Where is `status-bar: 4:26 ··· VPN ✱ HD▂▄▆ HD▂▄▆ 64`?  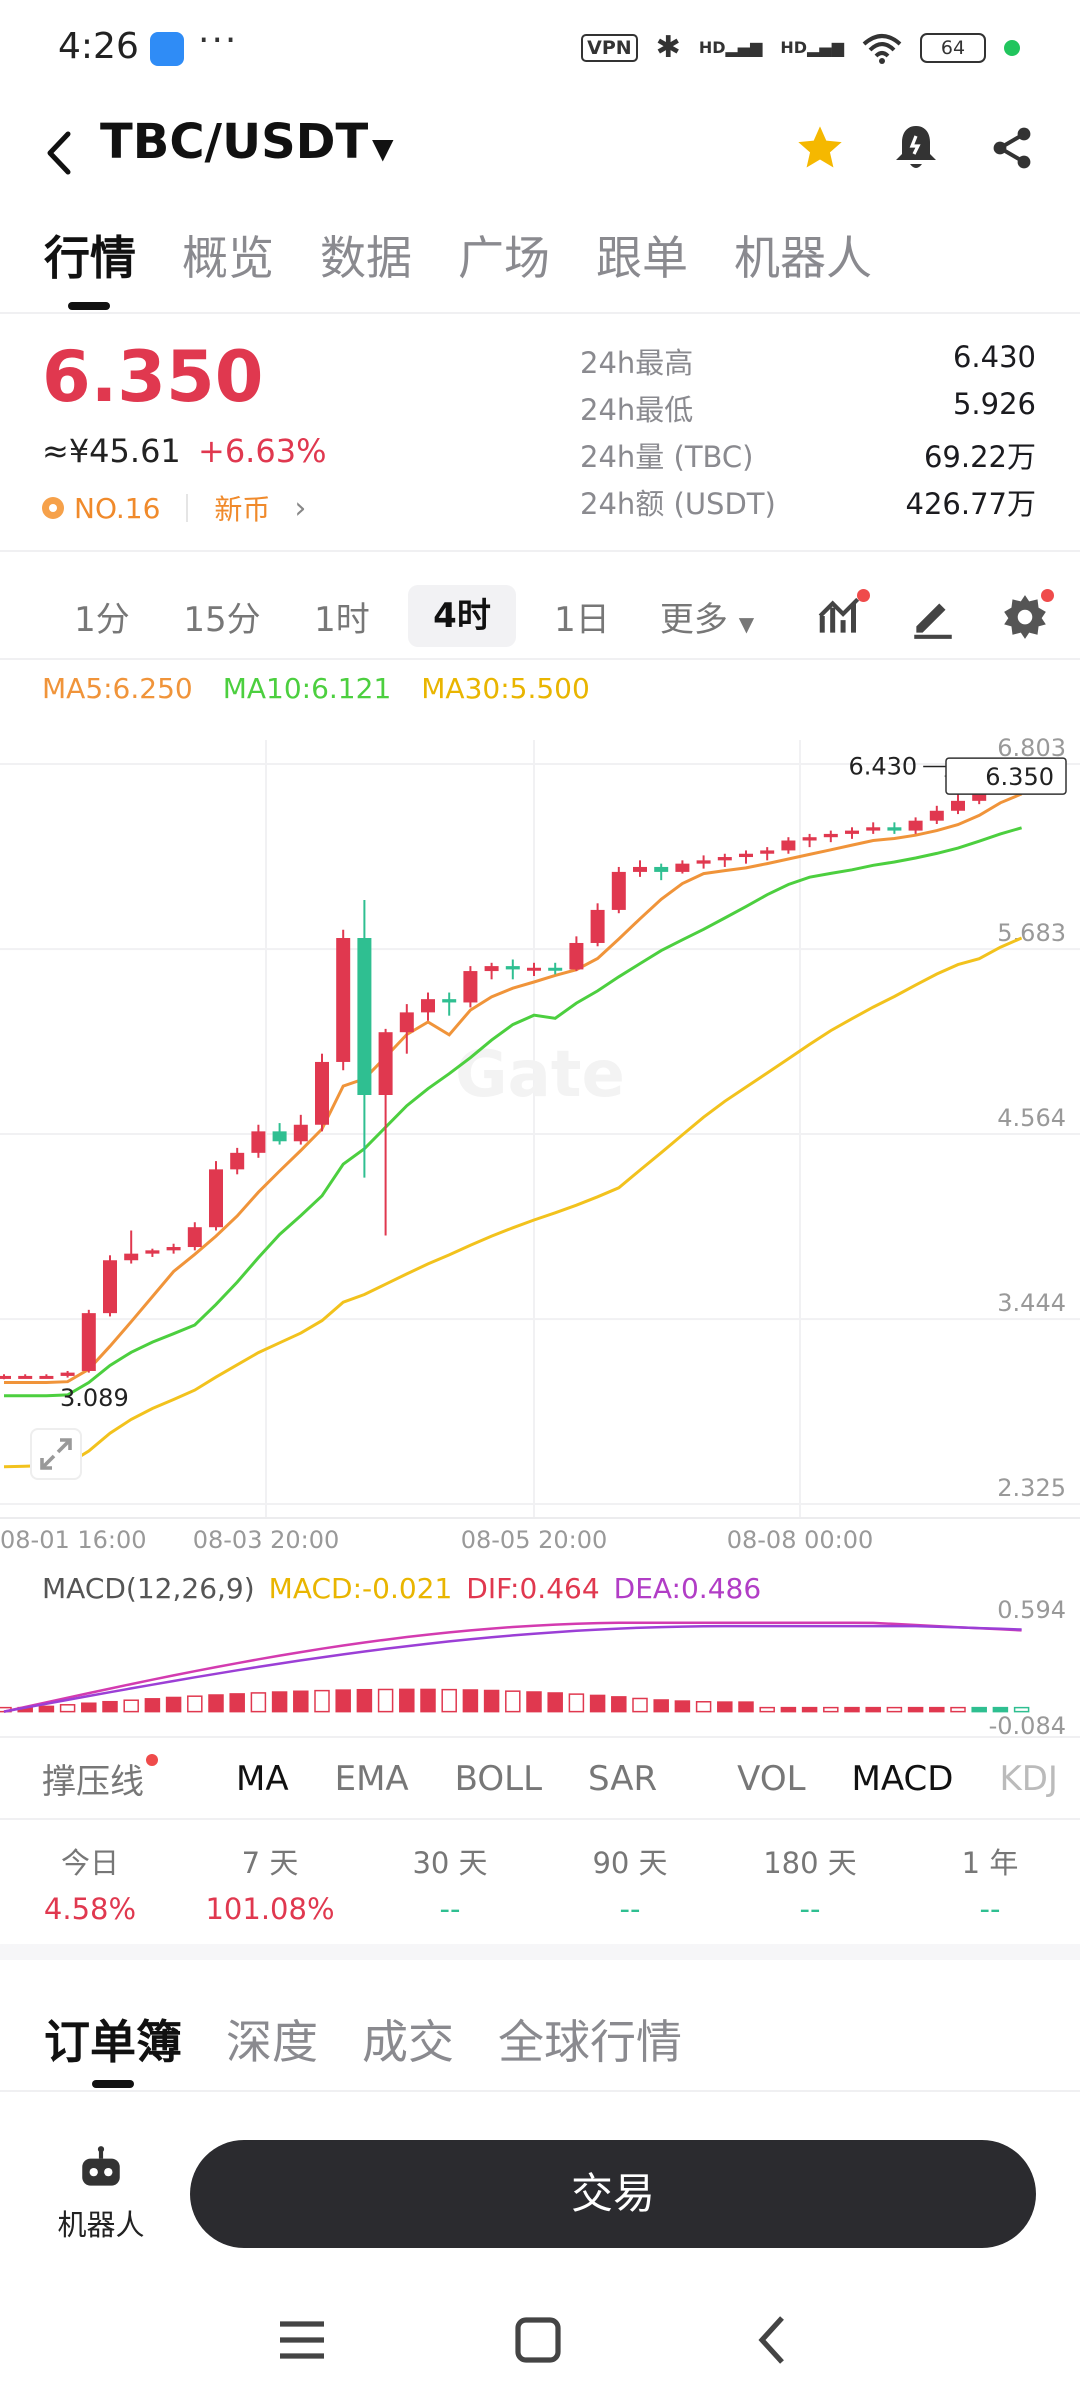
status-bar: 4:26 ··· VPN ✱ HD▂▄▆ HD▂▄▆ 64 is located at coordinates (540, 50).